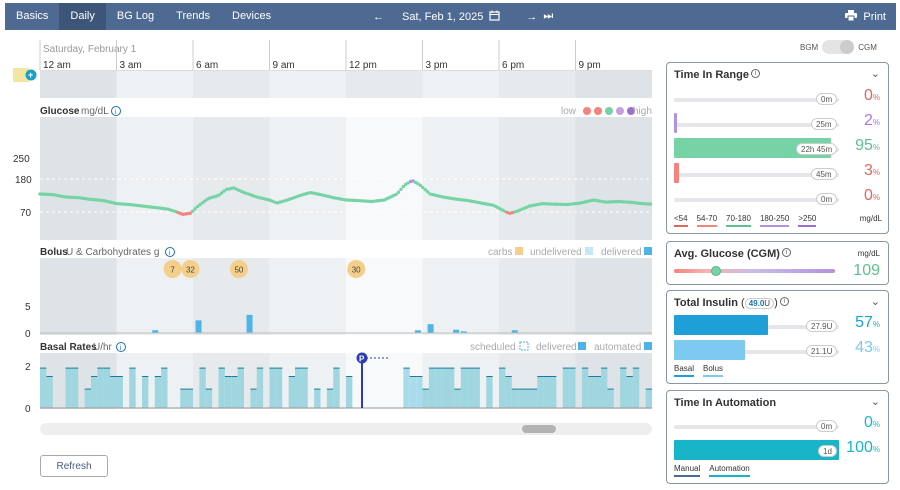 The image size is (900, 490). What do you see at coordinates (373, 380) in the screenshot?
I see `pump-event-marker: P` at bounding box center [373, 380].